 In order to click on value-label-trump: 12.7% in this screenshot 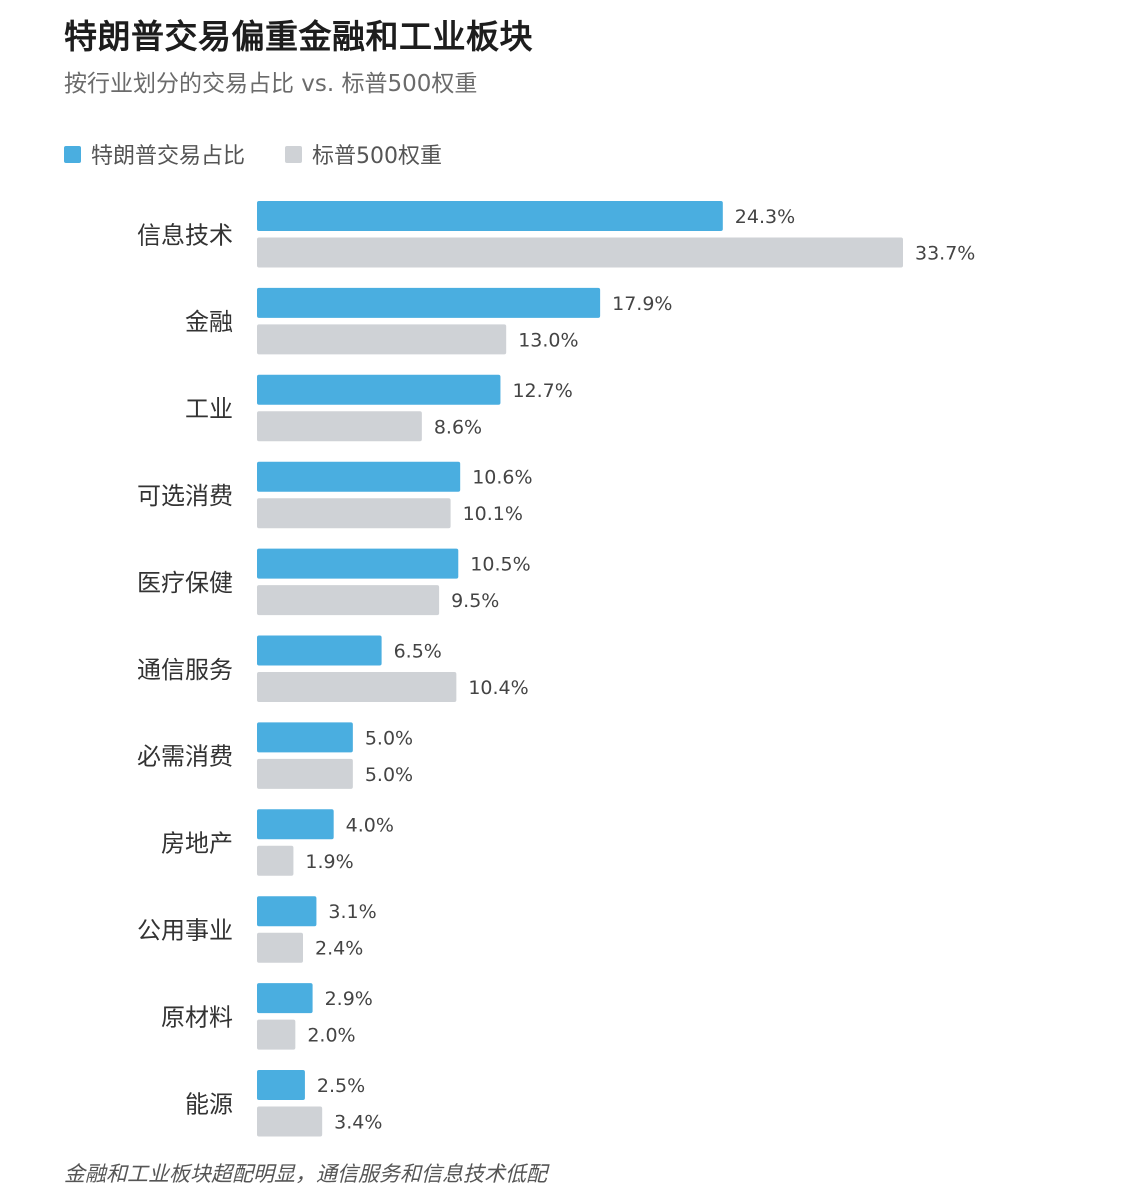, I will do `click(542, 391)`.